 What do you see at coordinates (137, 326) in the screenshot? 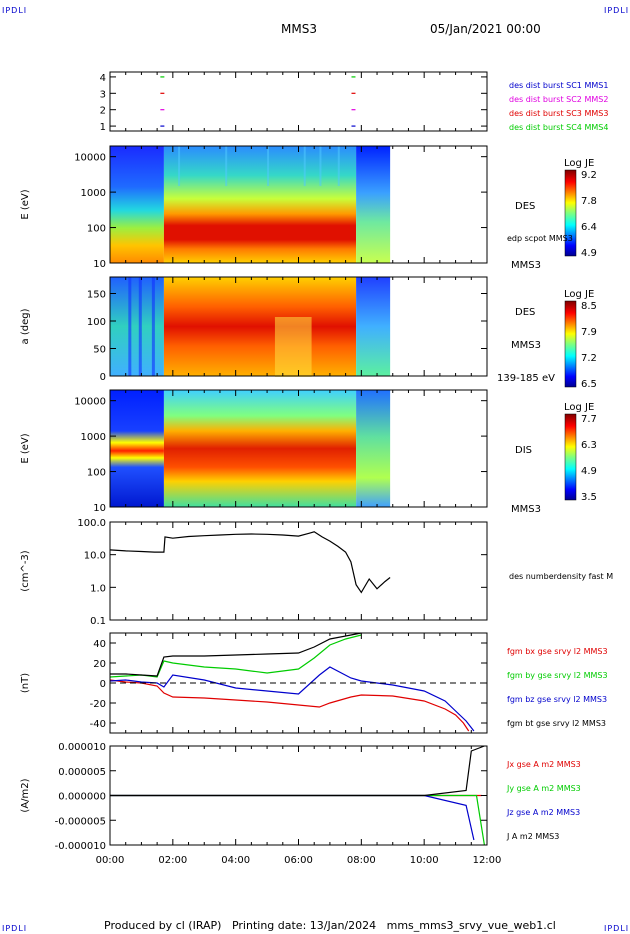
I see `spectrogram-pre-des_pitch` at bounding box center [137, 326].